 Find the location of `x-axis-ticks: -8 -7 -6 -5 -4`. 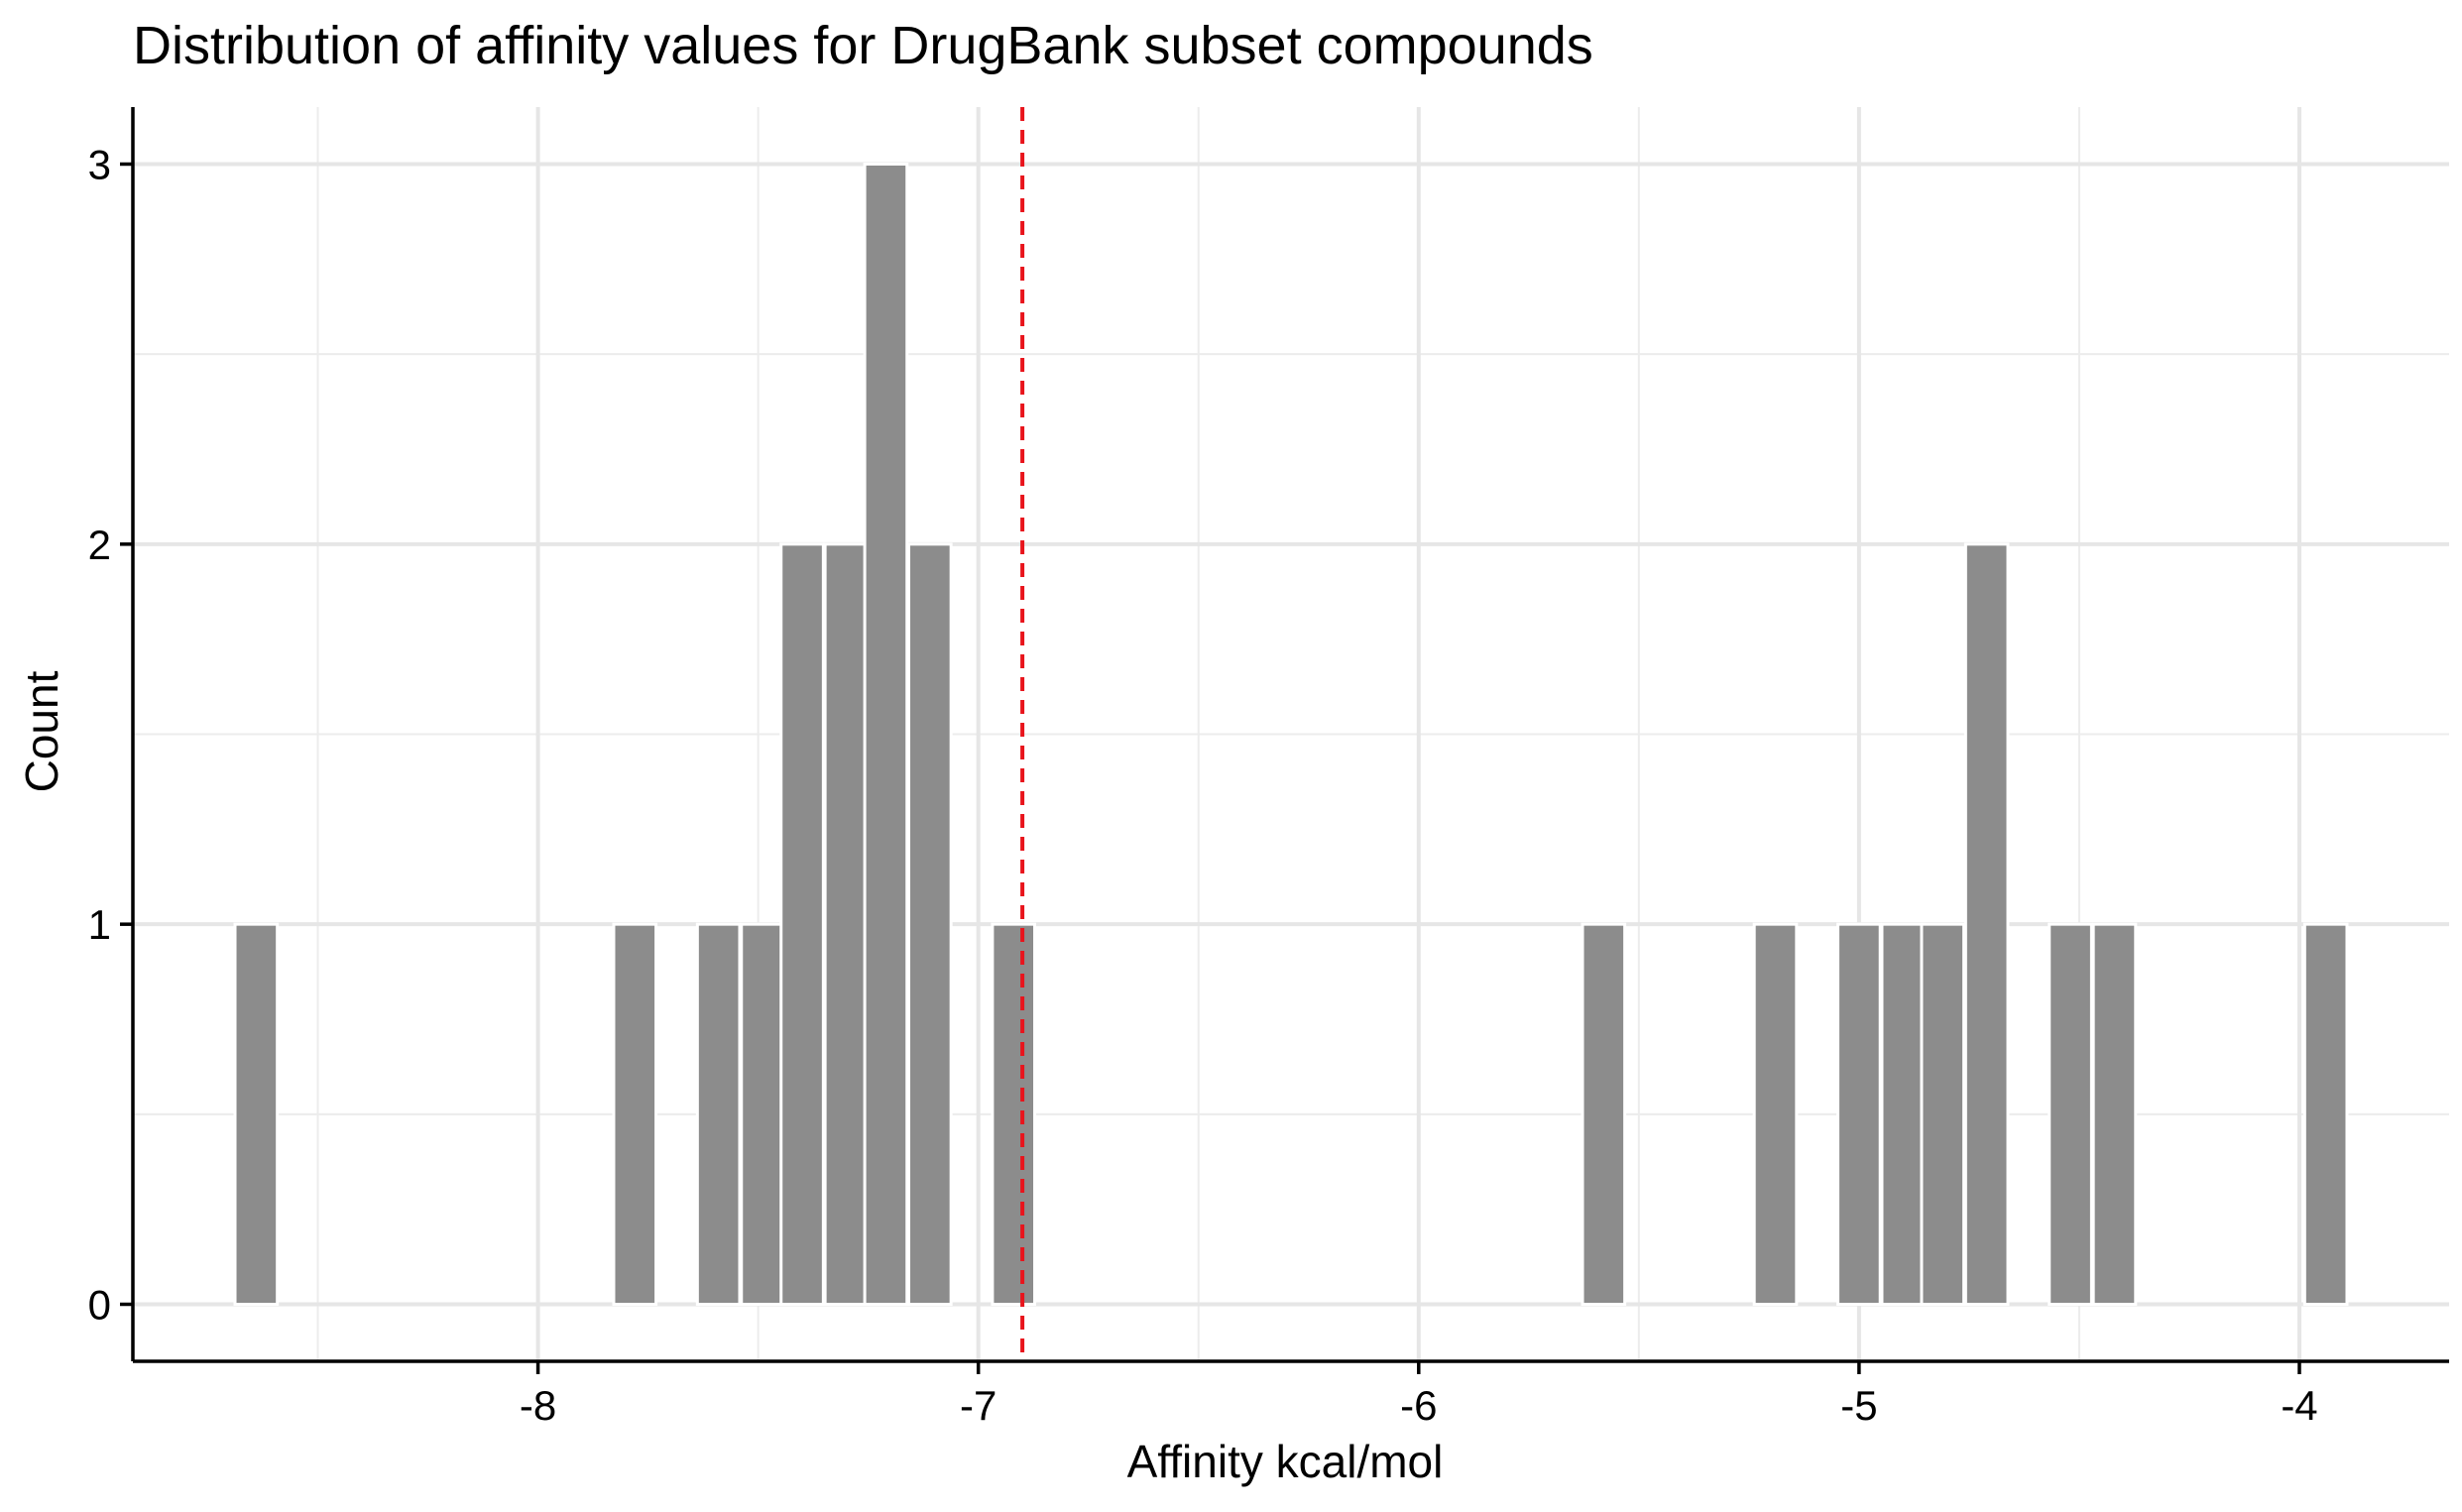

x-axis-ticks: -8 -7 -6 -5 -4 is located at coordinates (1419, 1395).